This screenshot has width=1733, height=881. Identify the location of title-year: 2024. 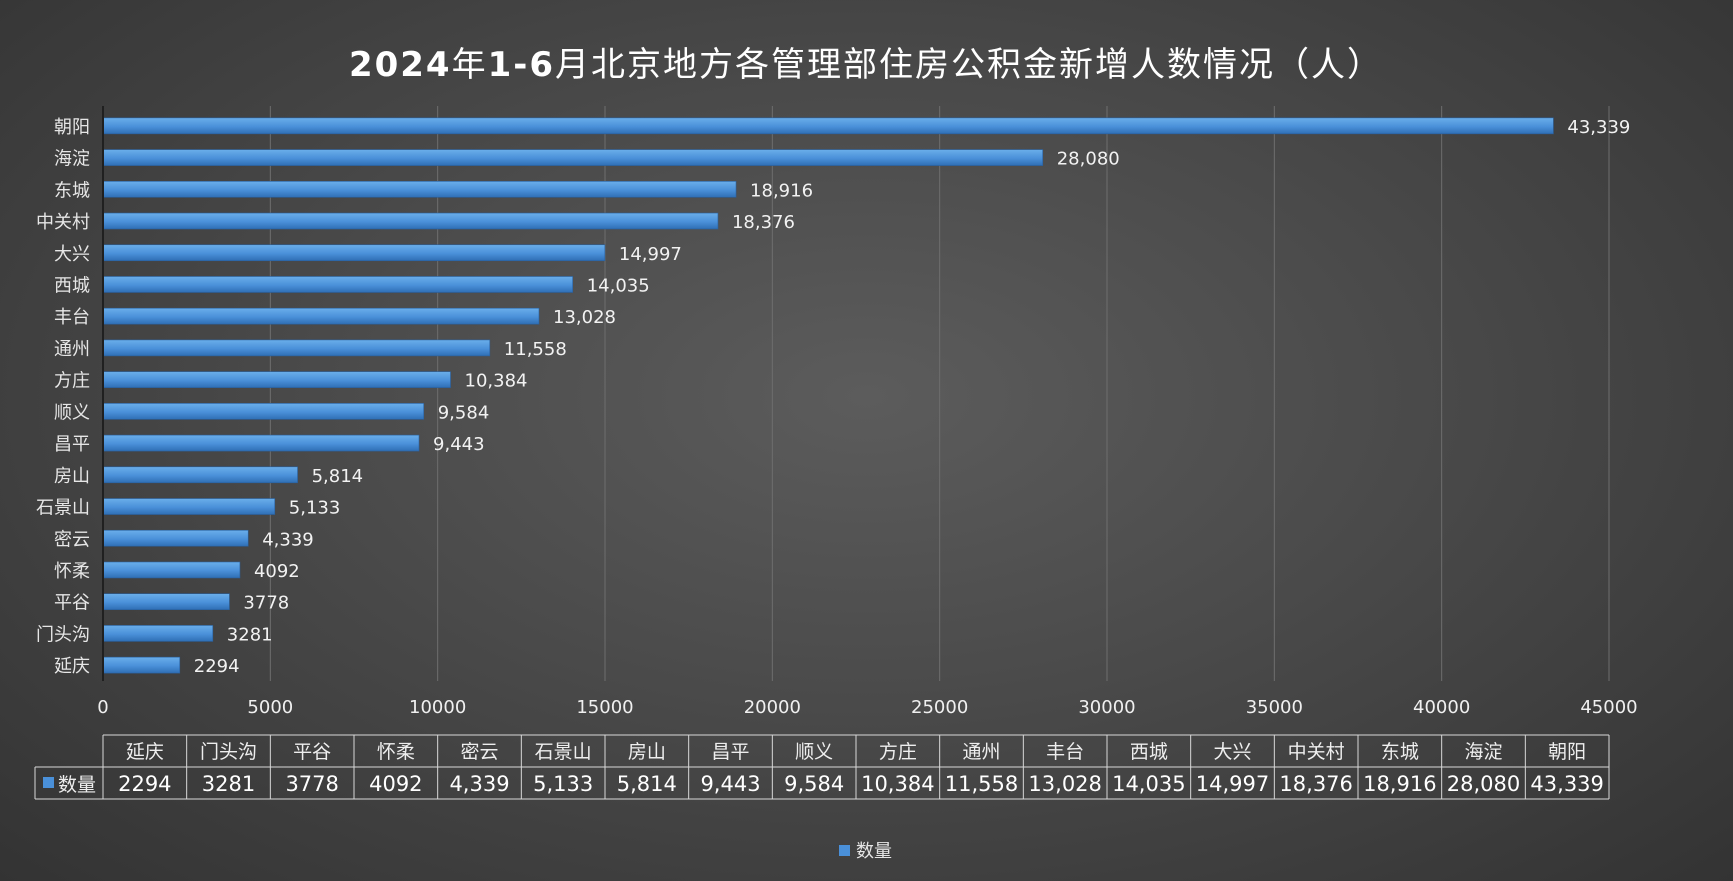
(400, 65).